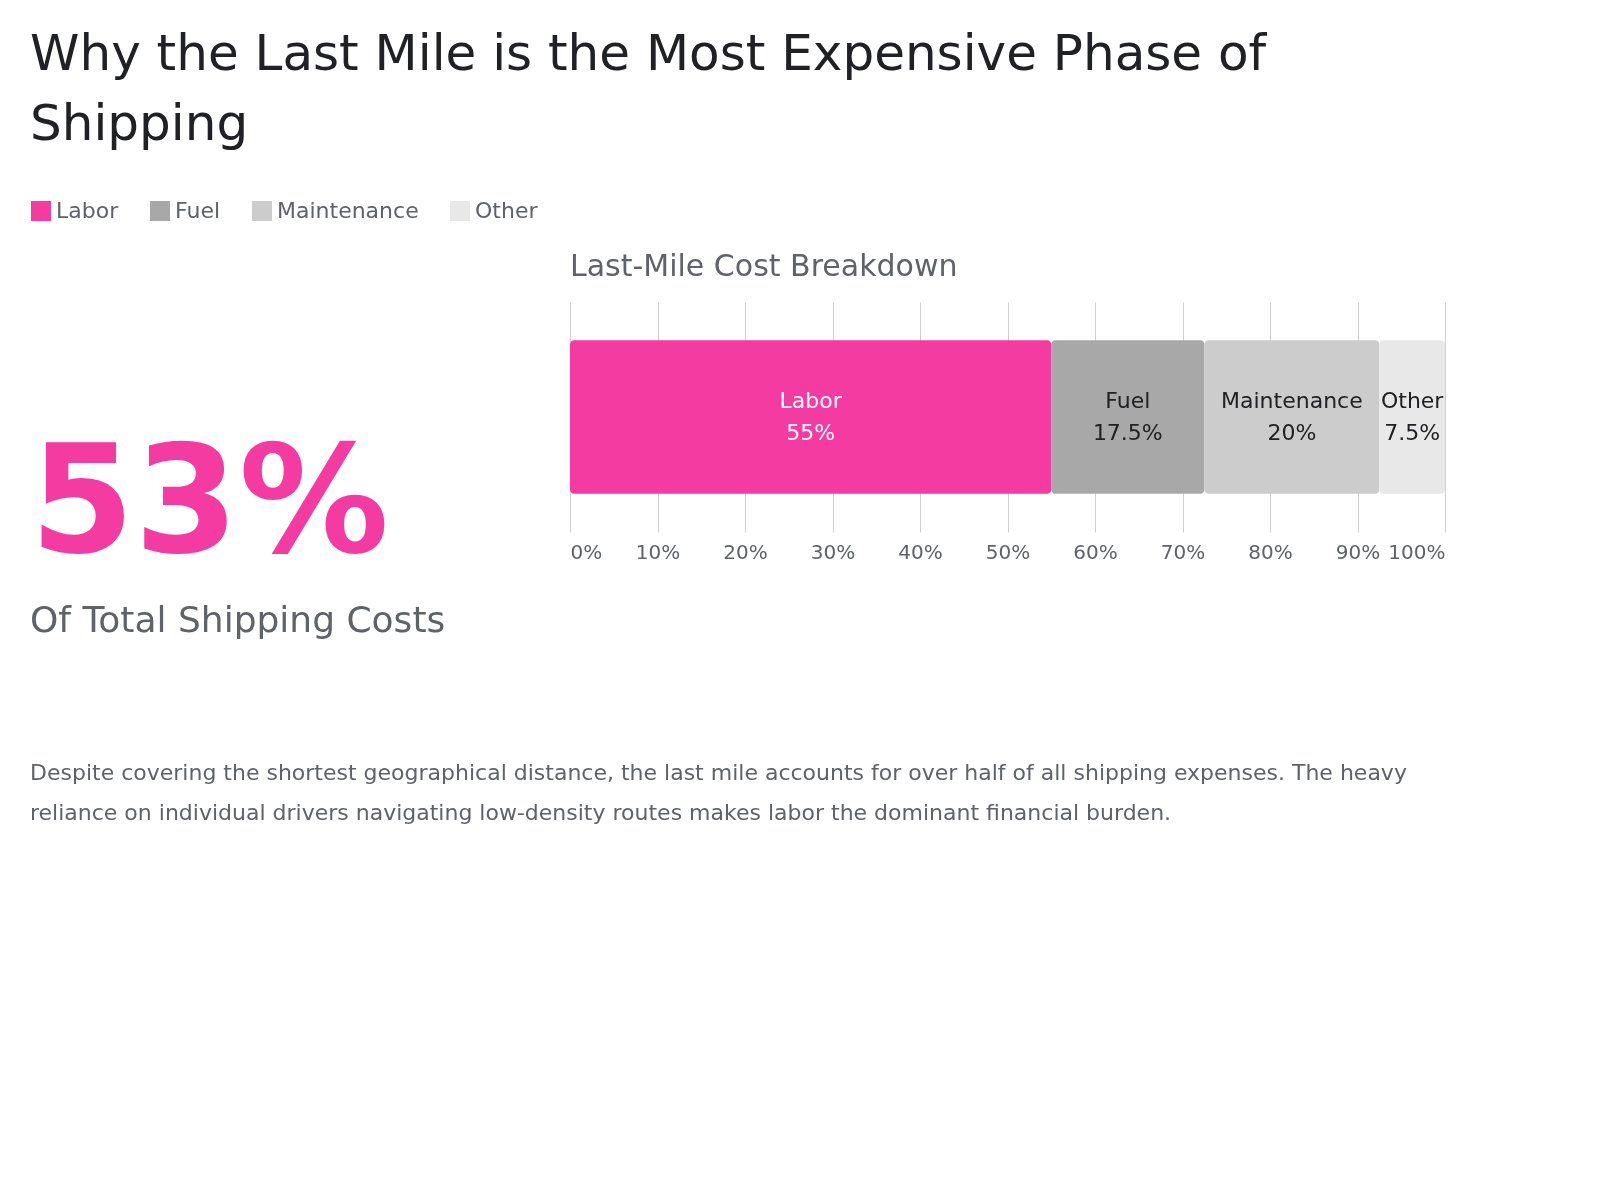  I want to click on data-label: 17.5%, so click(1127, 432).